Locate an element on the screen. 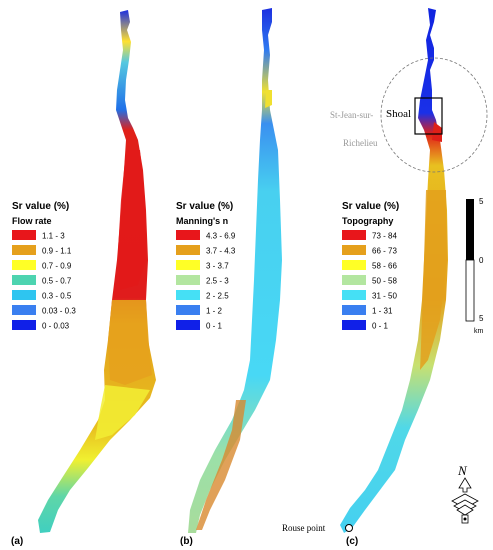 The image size is (493, 550). shoal-box is located at coordinates (428, 116).